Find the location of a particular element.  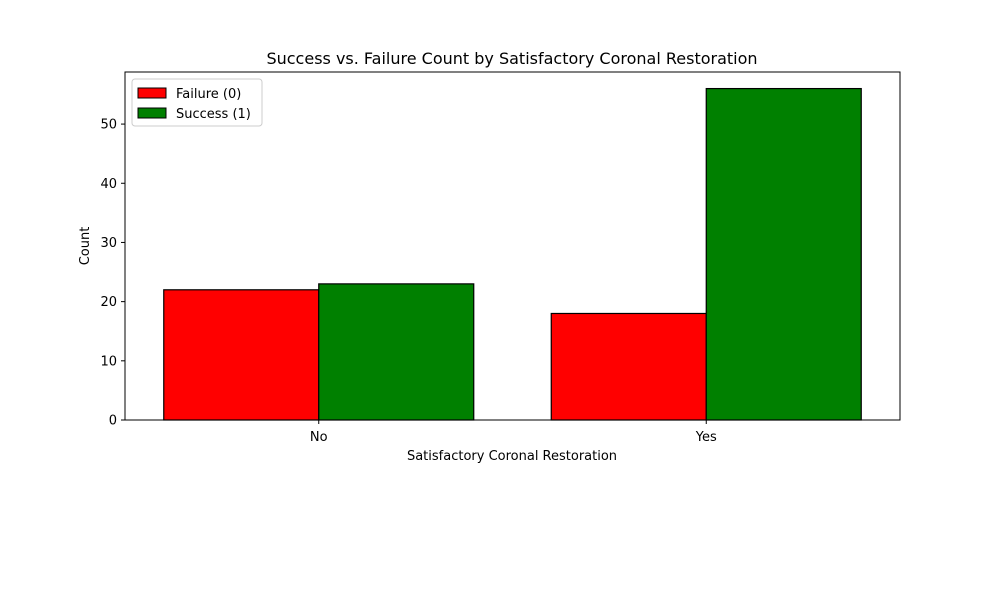

legend-entry-label: Failure (0) is located at coordinates (208, 94).